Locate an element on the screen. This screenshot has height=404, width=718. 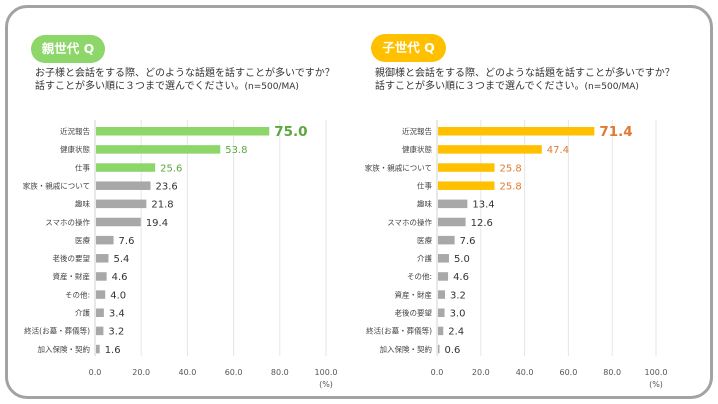
x-tick-label: 60.0 is located at coordinates (568, 372).